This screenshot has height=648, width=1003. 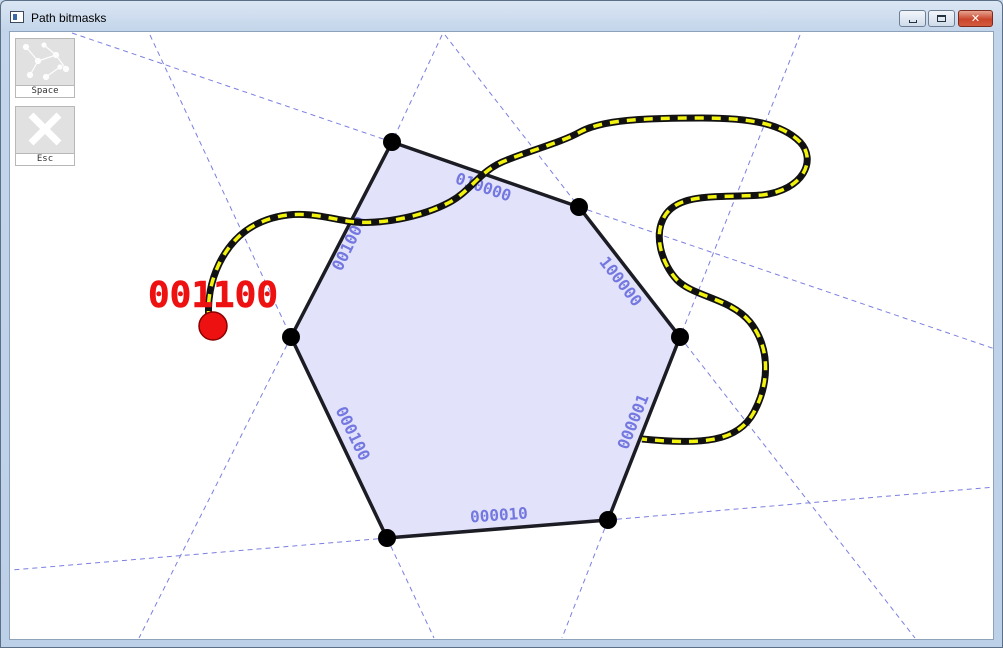 What do you see at coordinates (69, 18) in the screenshot?
I see `window-title: Path bitmasks` at bounding box center [69, 18].